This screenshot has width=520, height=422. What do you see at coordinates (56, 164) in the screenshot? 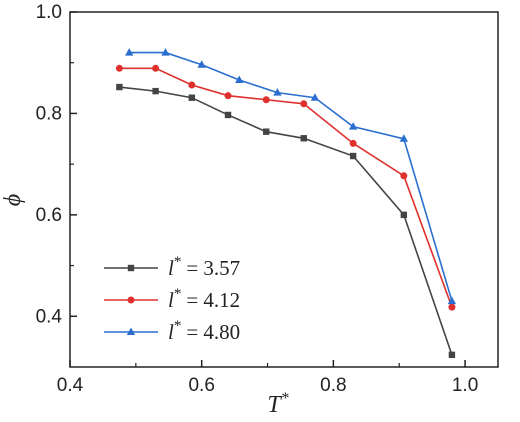
I see `y-axis-ticks: 0.4 0.6 0.8 1.0` at bounding box center [56, 164].